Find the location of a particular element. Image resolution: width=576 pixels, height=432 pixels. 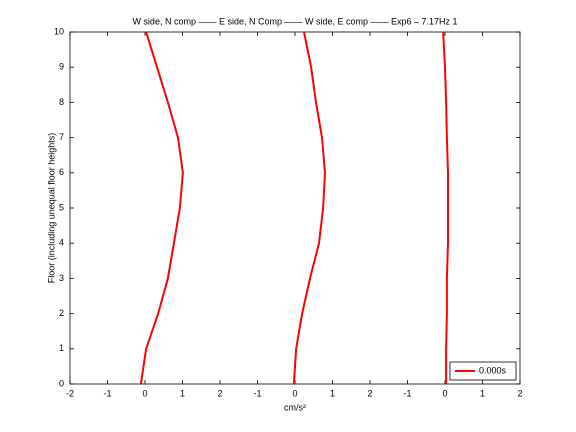

y-tick-label: 4 is located at coordinates (61, 243).